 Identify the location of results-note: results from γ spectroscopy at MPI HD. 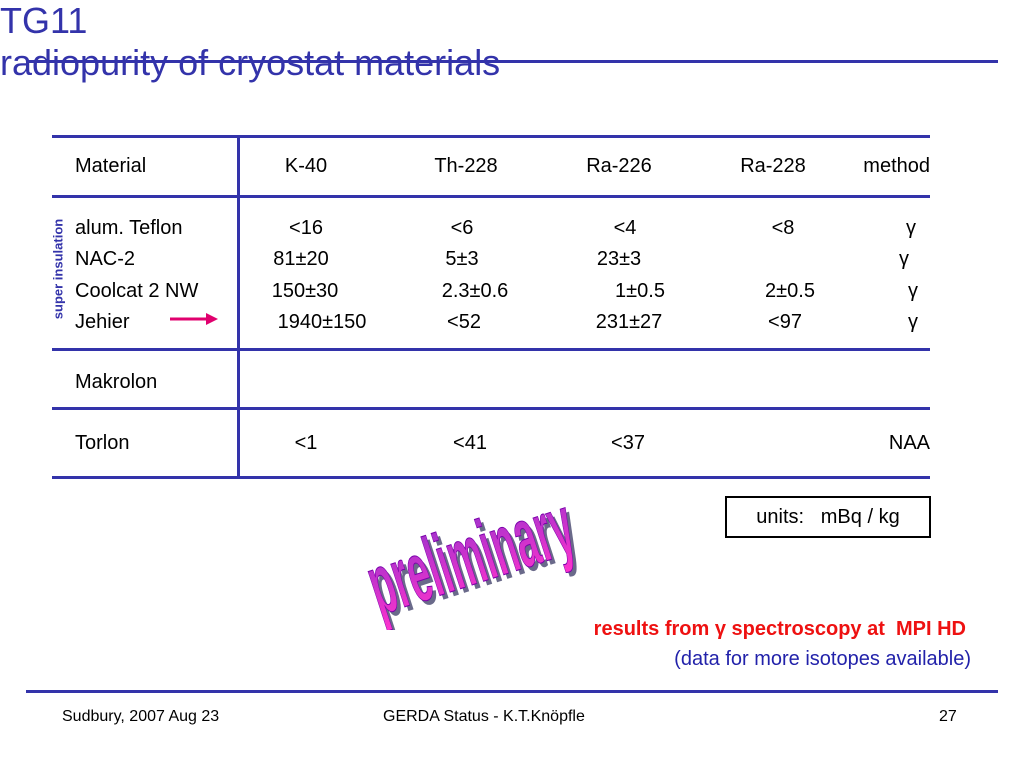
(780, 629).